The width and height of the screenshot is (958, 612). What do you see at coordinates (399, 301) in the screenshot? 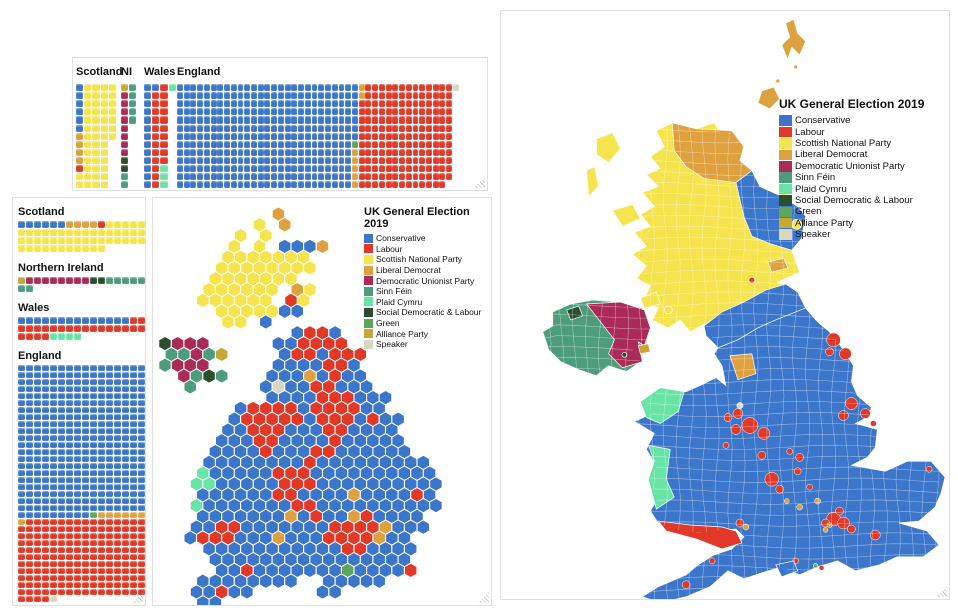
I see `legend-label: Plaid Cymru` at bounding box center [399, 301].